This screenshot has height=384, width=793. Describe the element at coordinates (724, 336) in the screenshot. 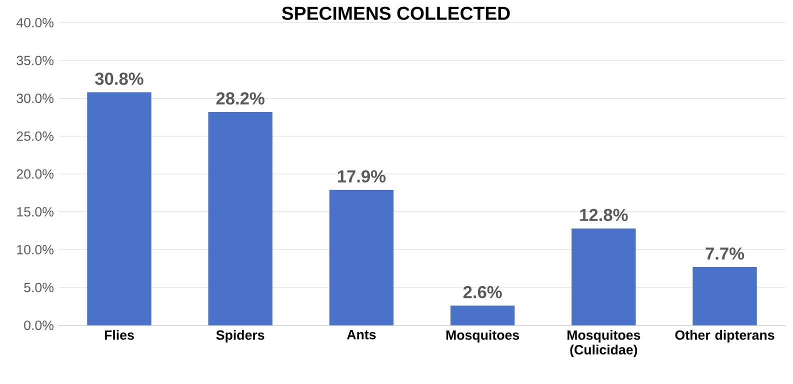

I see `x-tick-label: Other dipterans` at that location.